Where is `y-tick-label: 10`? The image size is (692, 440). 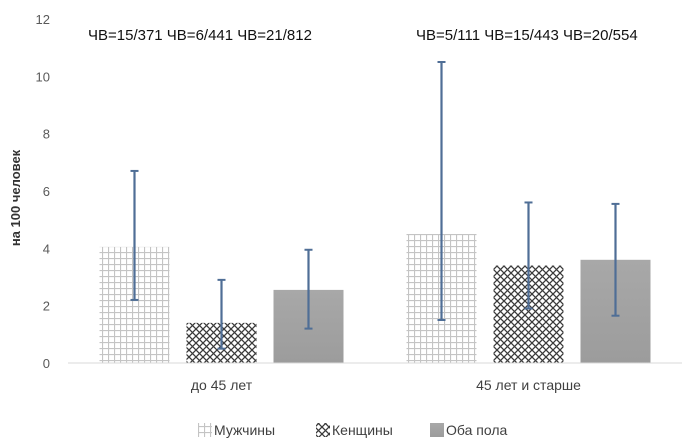
y-tick-label: 10 is located at coordinates (43, 76).